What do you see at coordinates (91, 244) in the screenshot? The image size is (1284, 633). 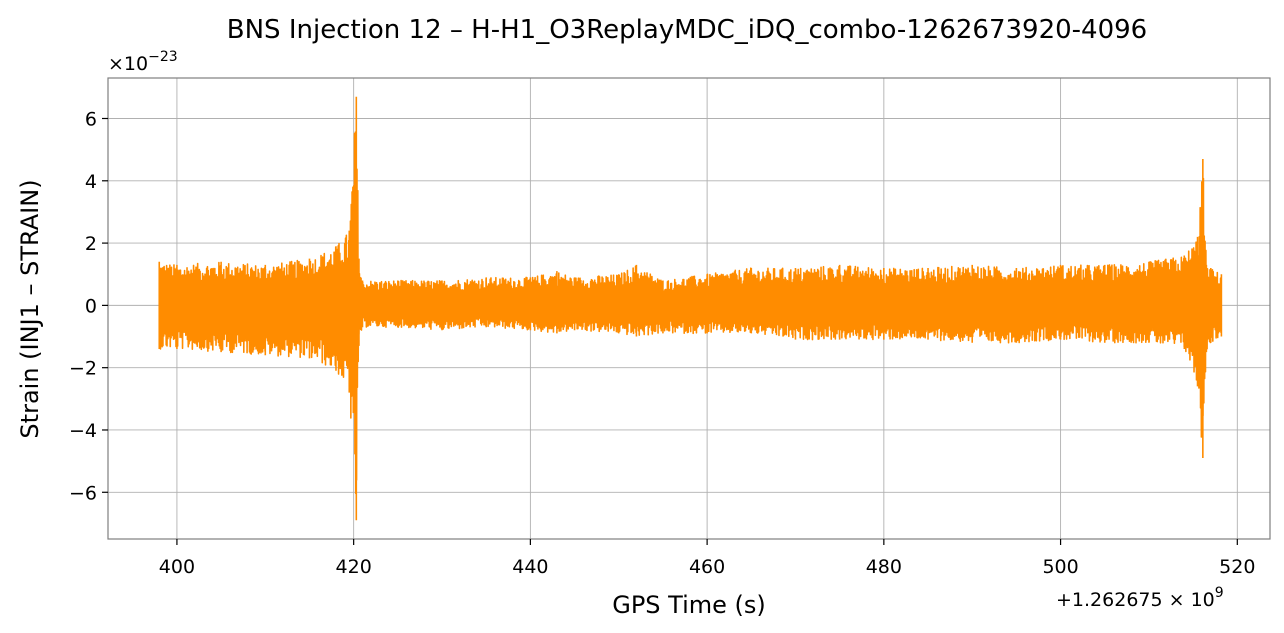 I see `y-tick-label: 2` at bounding box center [91, 244].